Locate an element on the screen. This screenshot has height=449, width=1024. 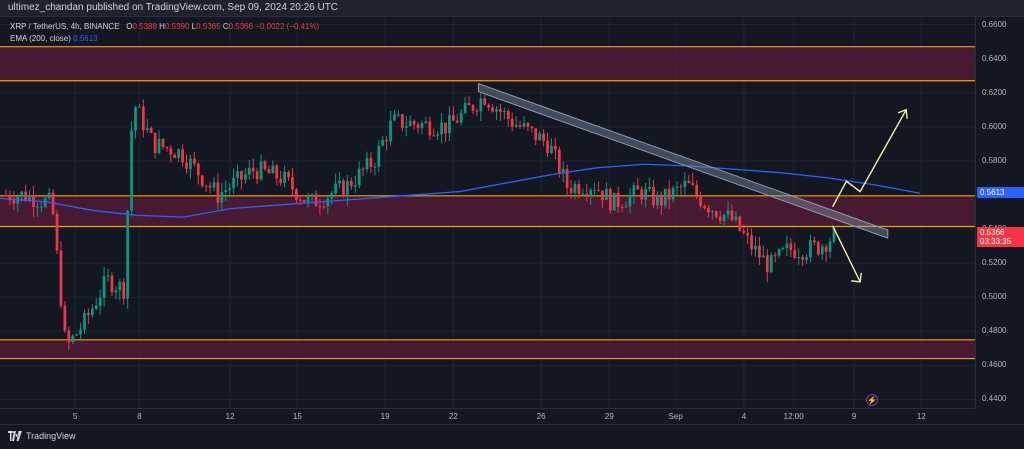
low-label: L is located at coordinates (194, 26).